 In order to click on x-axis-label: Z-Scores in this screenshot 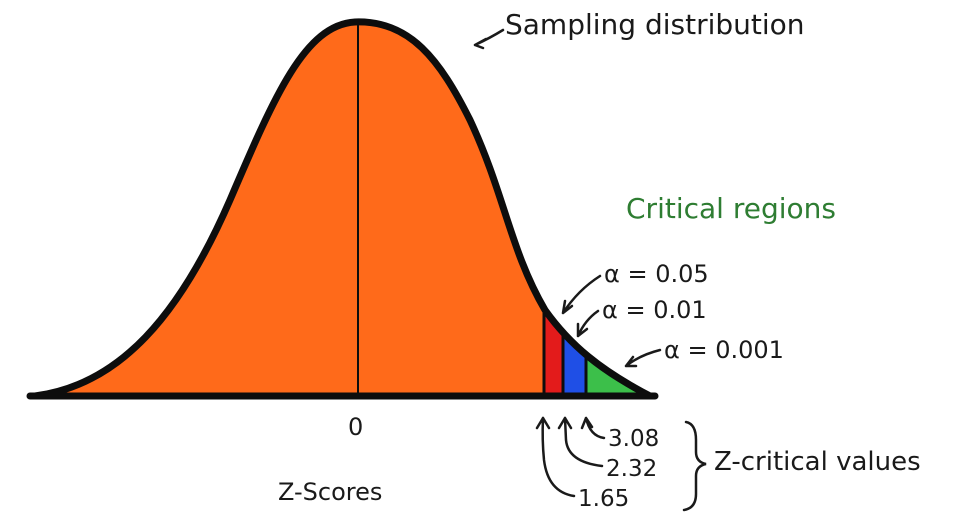, I will do `click(330, 492)`.